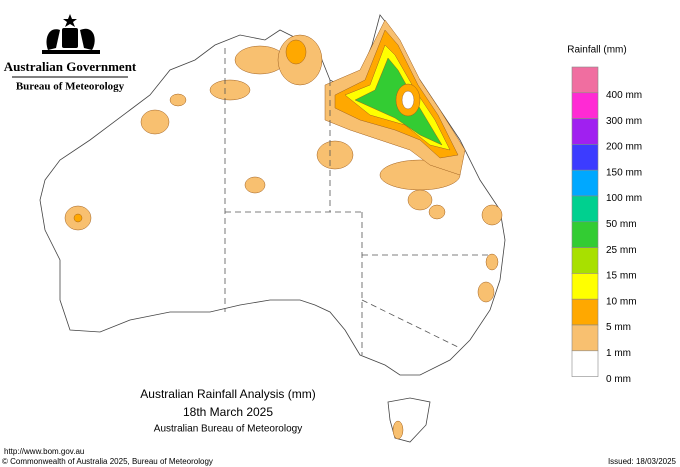  What do you see at coordinates (621, 250) in the screenshot?
I see `legend-label: 25 mm` at bounding box center [621, 250].